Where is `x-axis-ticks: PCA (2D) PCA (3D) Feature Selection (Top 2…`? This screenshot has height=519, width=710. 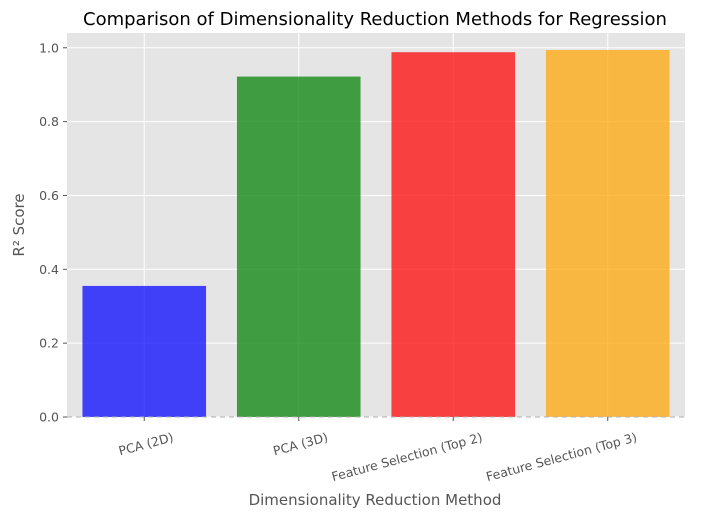
x-axis-ticks: PCA (2D) PCA (3D) Feature Selection (Top 2… is located at coordinates (378, 450).